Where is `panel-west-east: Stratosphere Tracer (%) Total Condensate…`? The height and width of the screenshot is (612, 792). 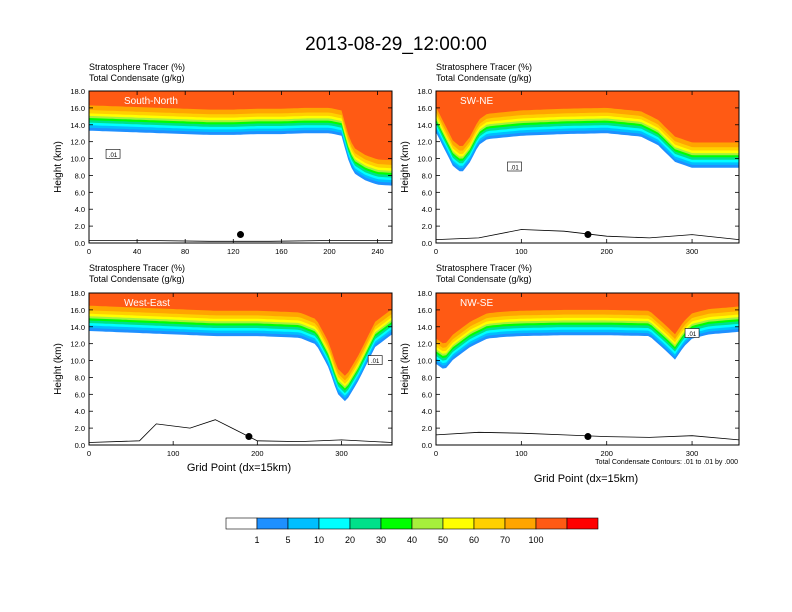
panel-west-east: Stratosphere Tracer (%) Total Condensate… is located at coordinates (223, 360).